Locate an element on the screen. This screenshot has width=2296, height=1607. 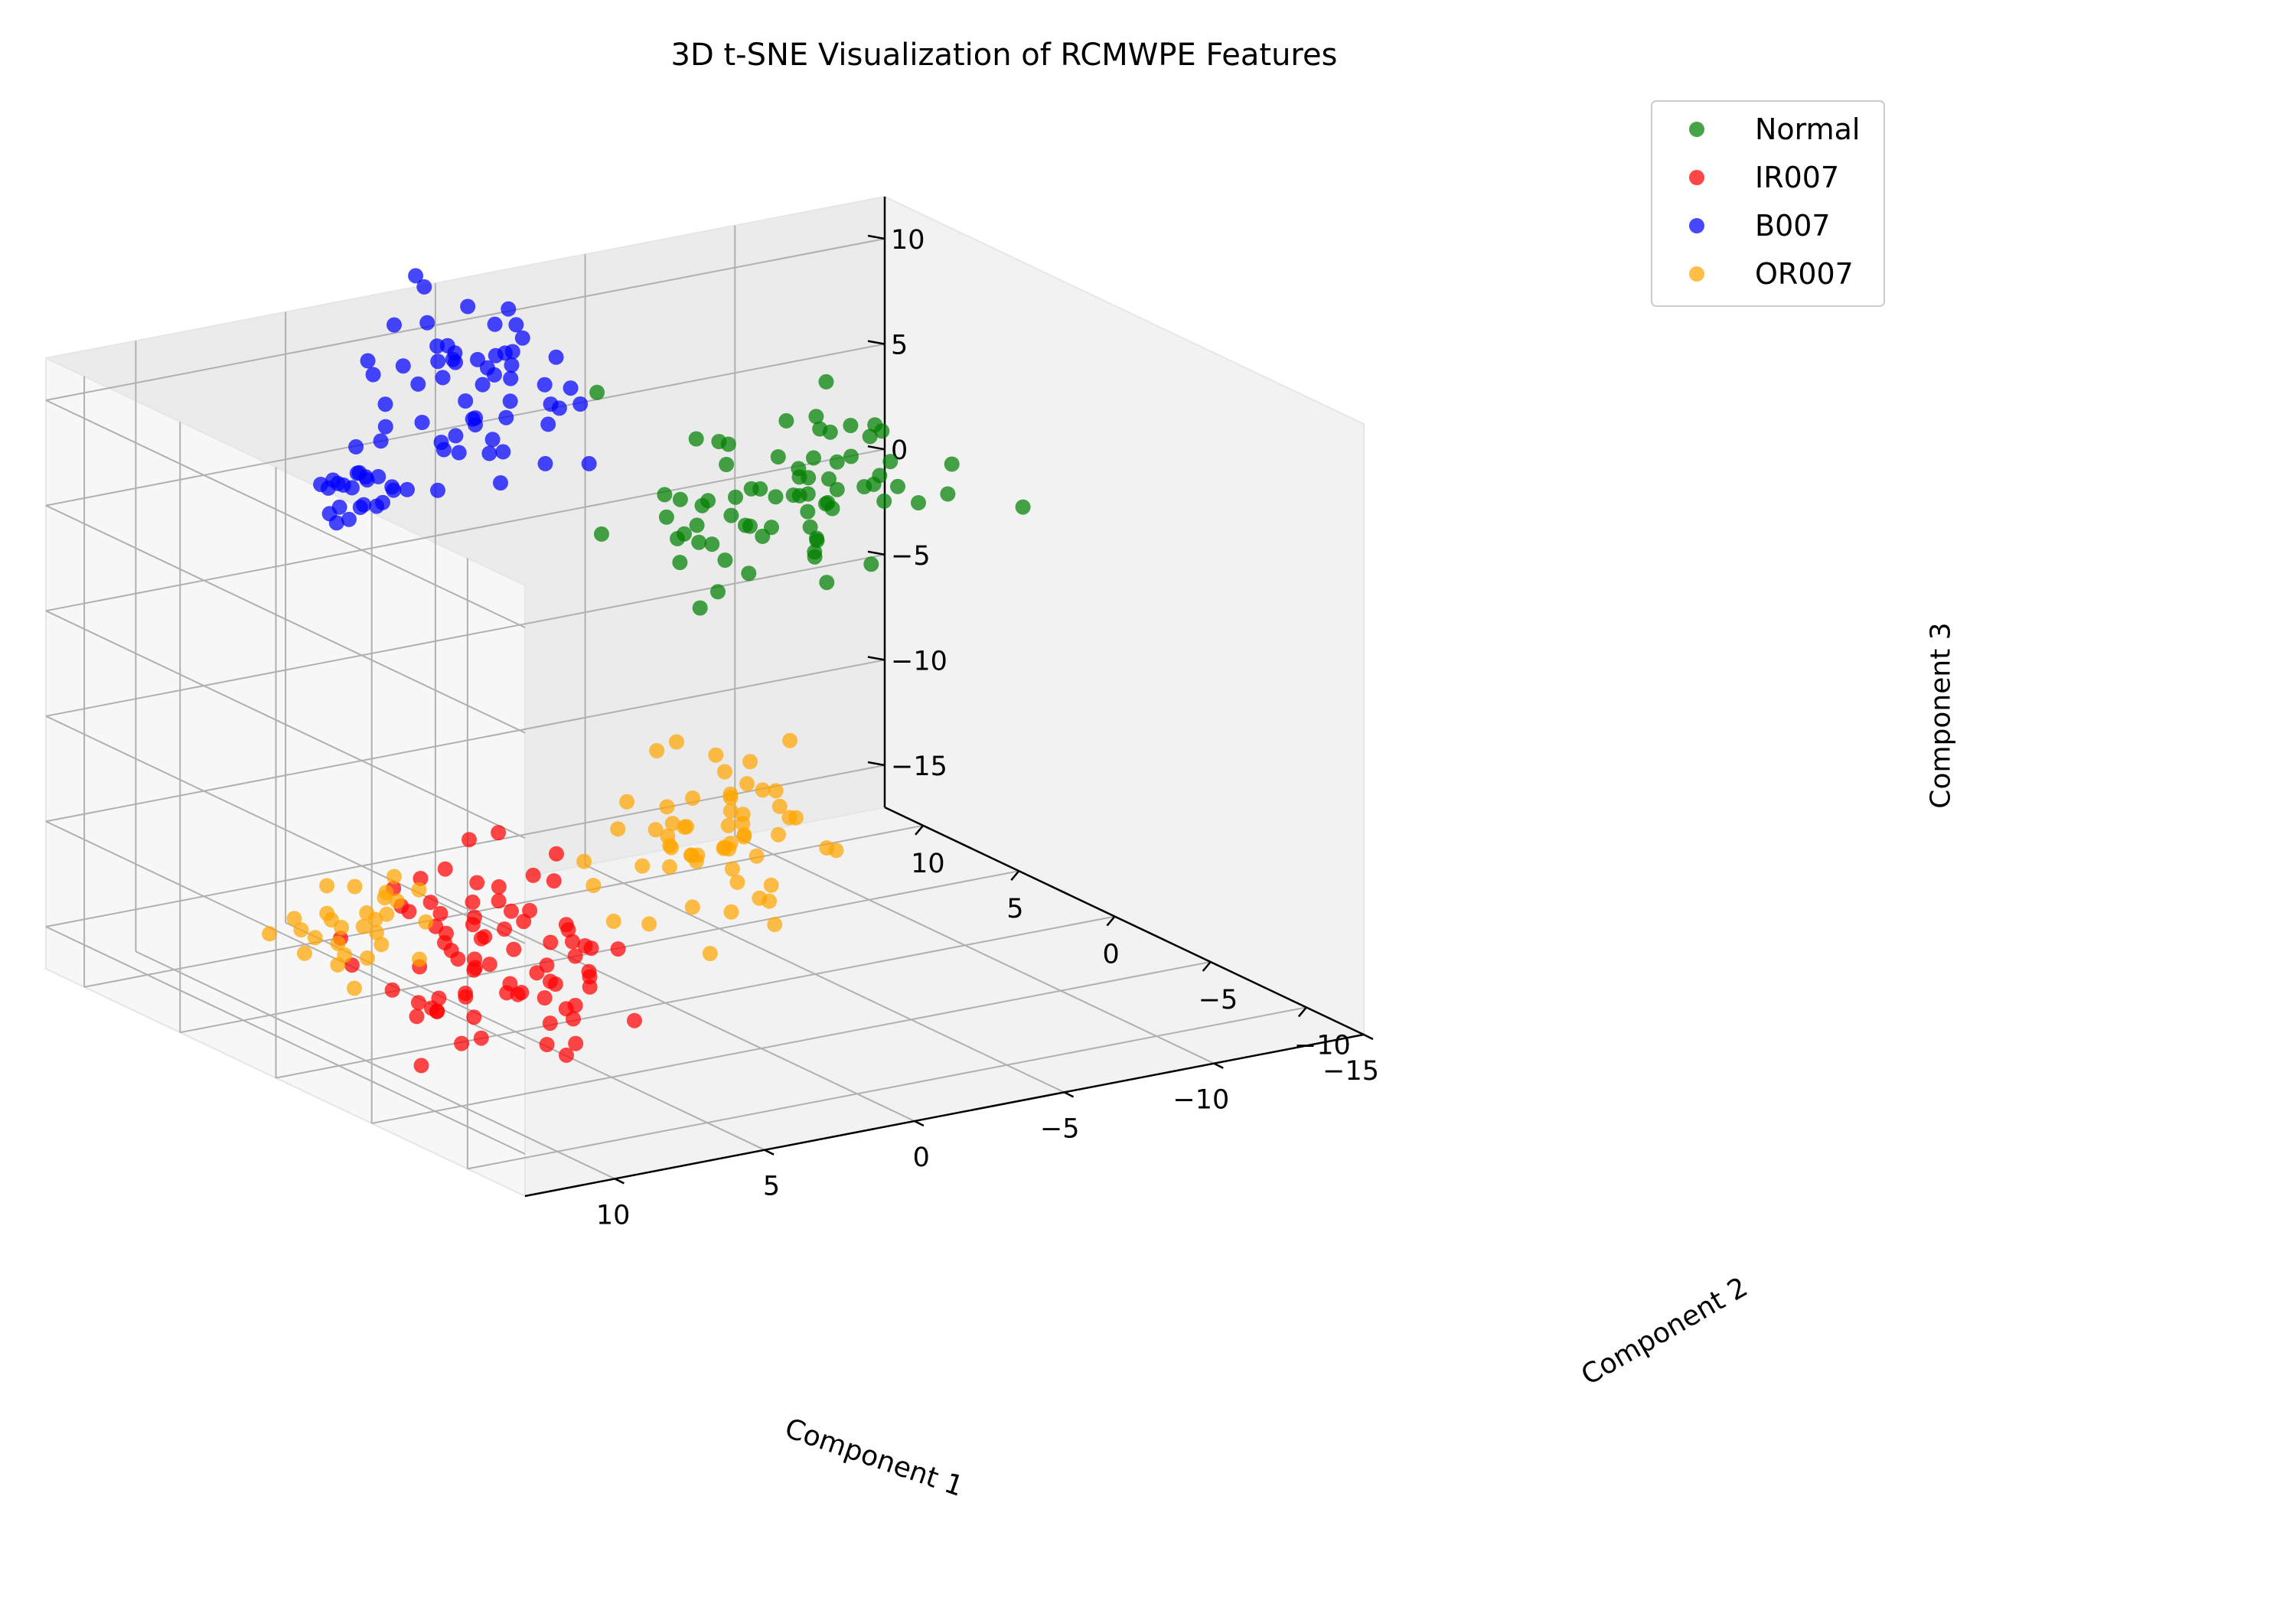
legend-label: IR007 is located at coordinates (1797, 177).